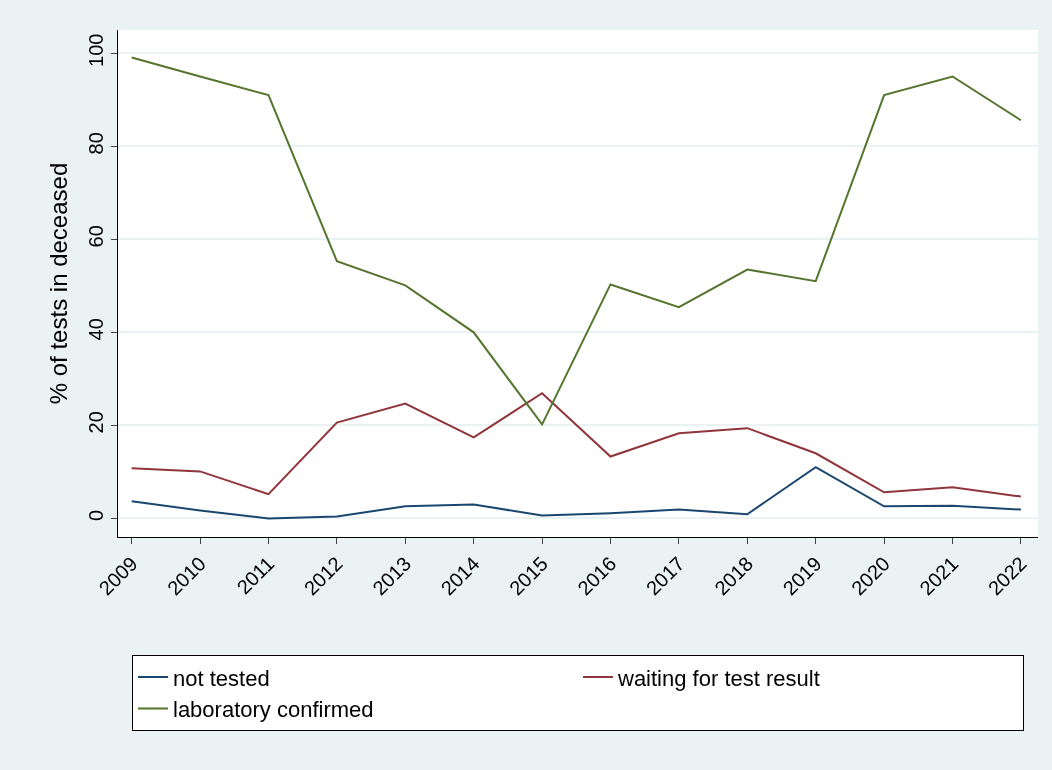 The image size is (1052, 770). I want to click on y-axis-title: % of tests in deceased, so click(59, 283).